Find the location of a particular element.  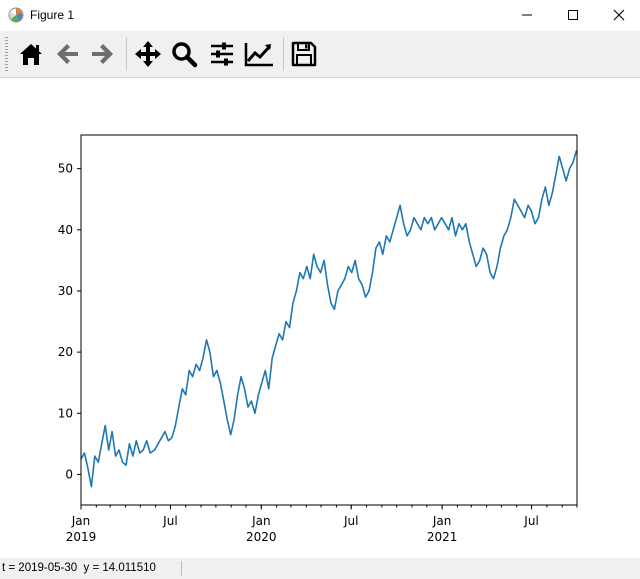

cursor-coordinates: t = 2019-05-30 y = 14.011510 is located at coordinates (79, 568).